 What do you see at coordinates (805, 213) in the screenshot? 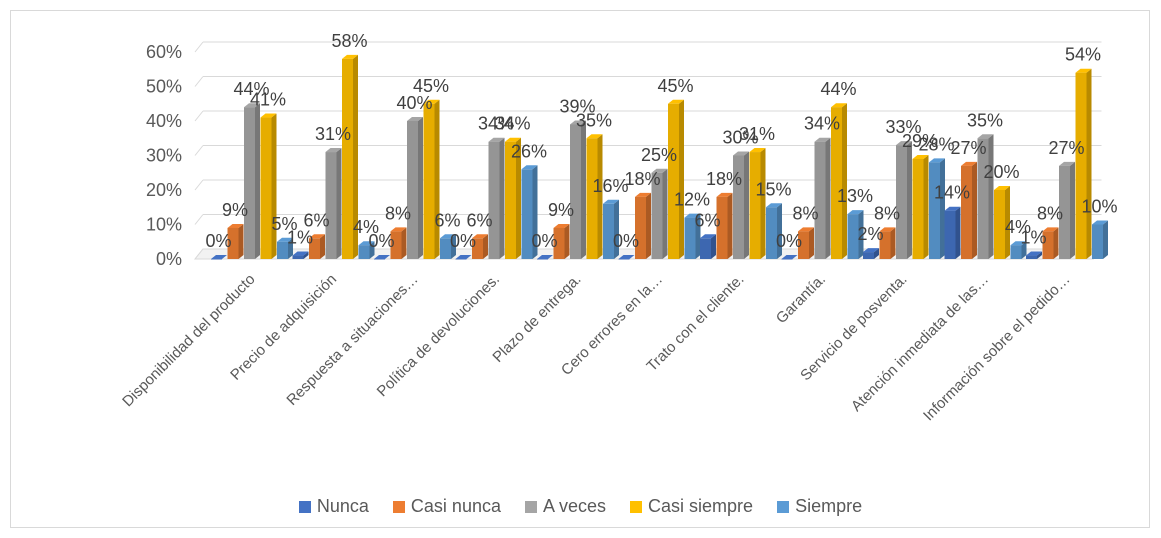
I see `data-label: 8%` at bounding box center [805, 213].